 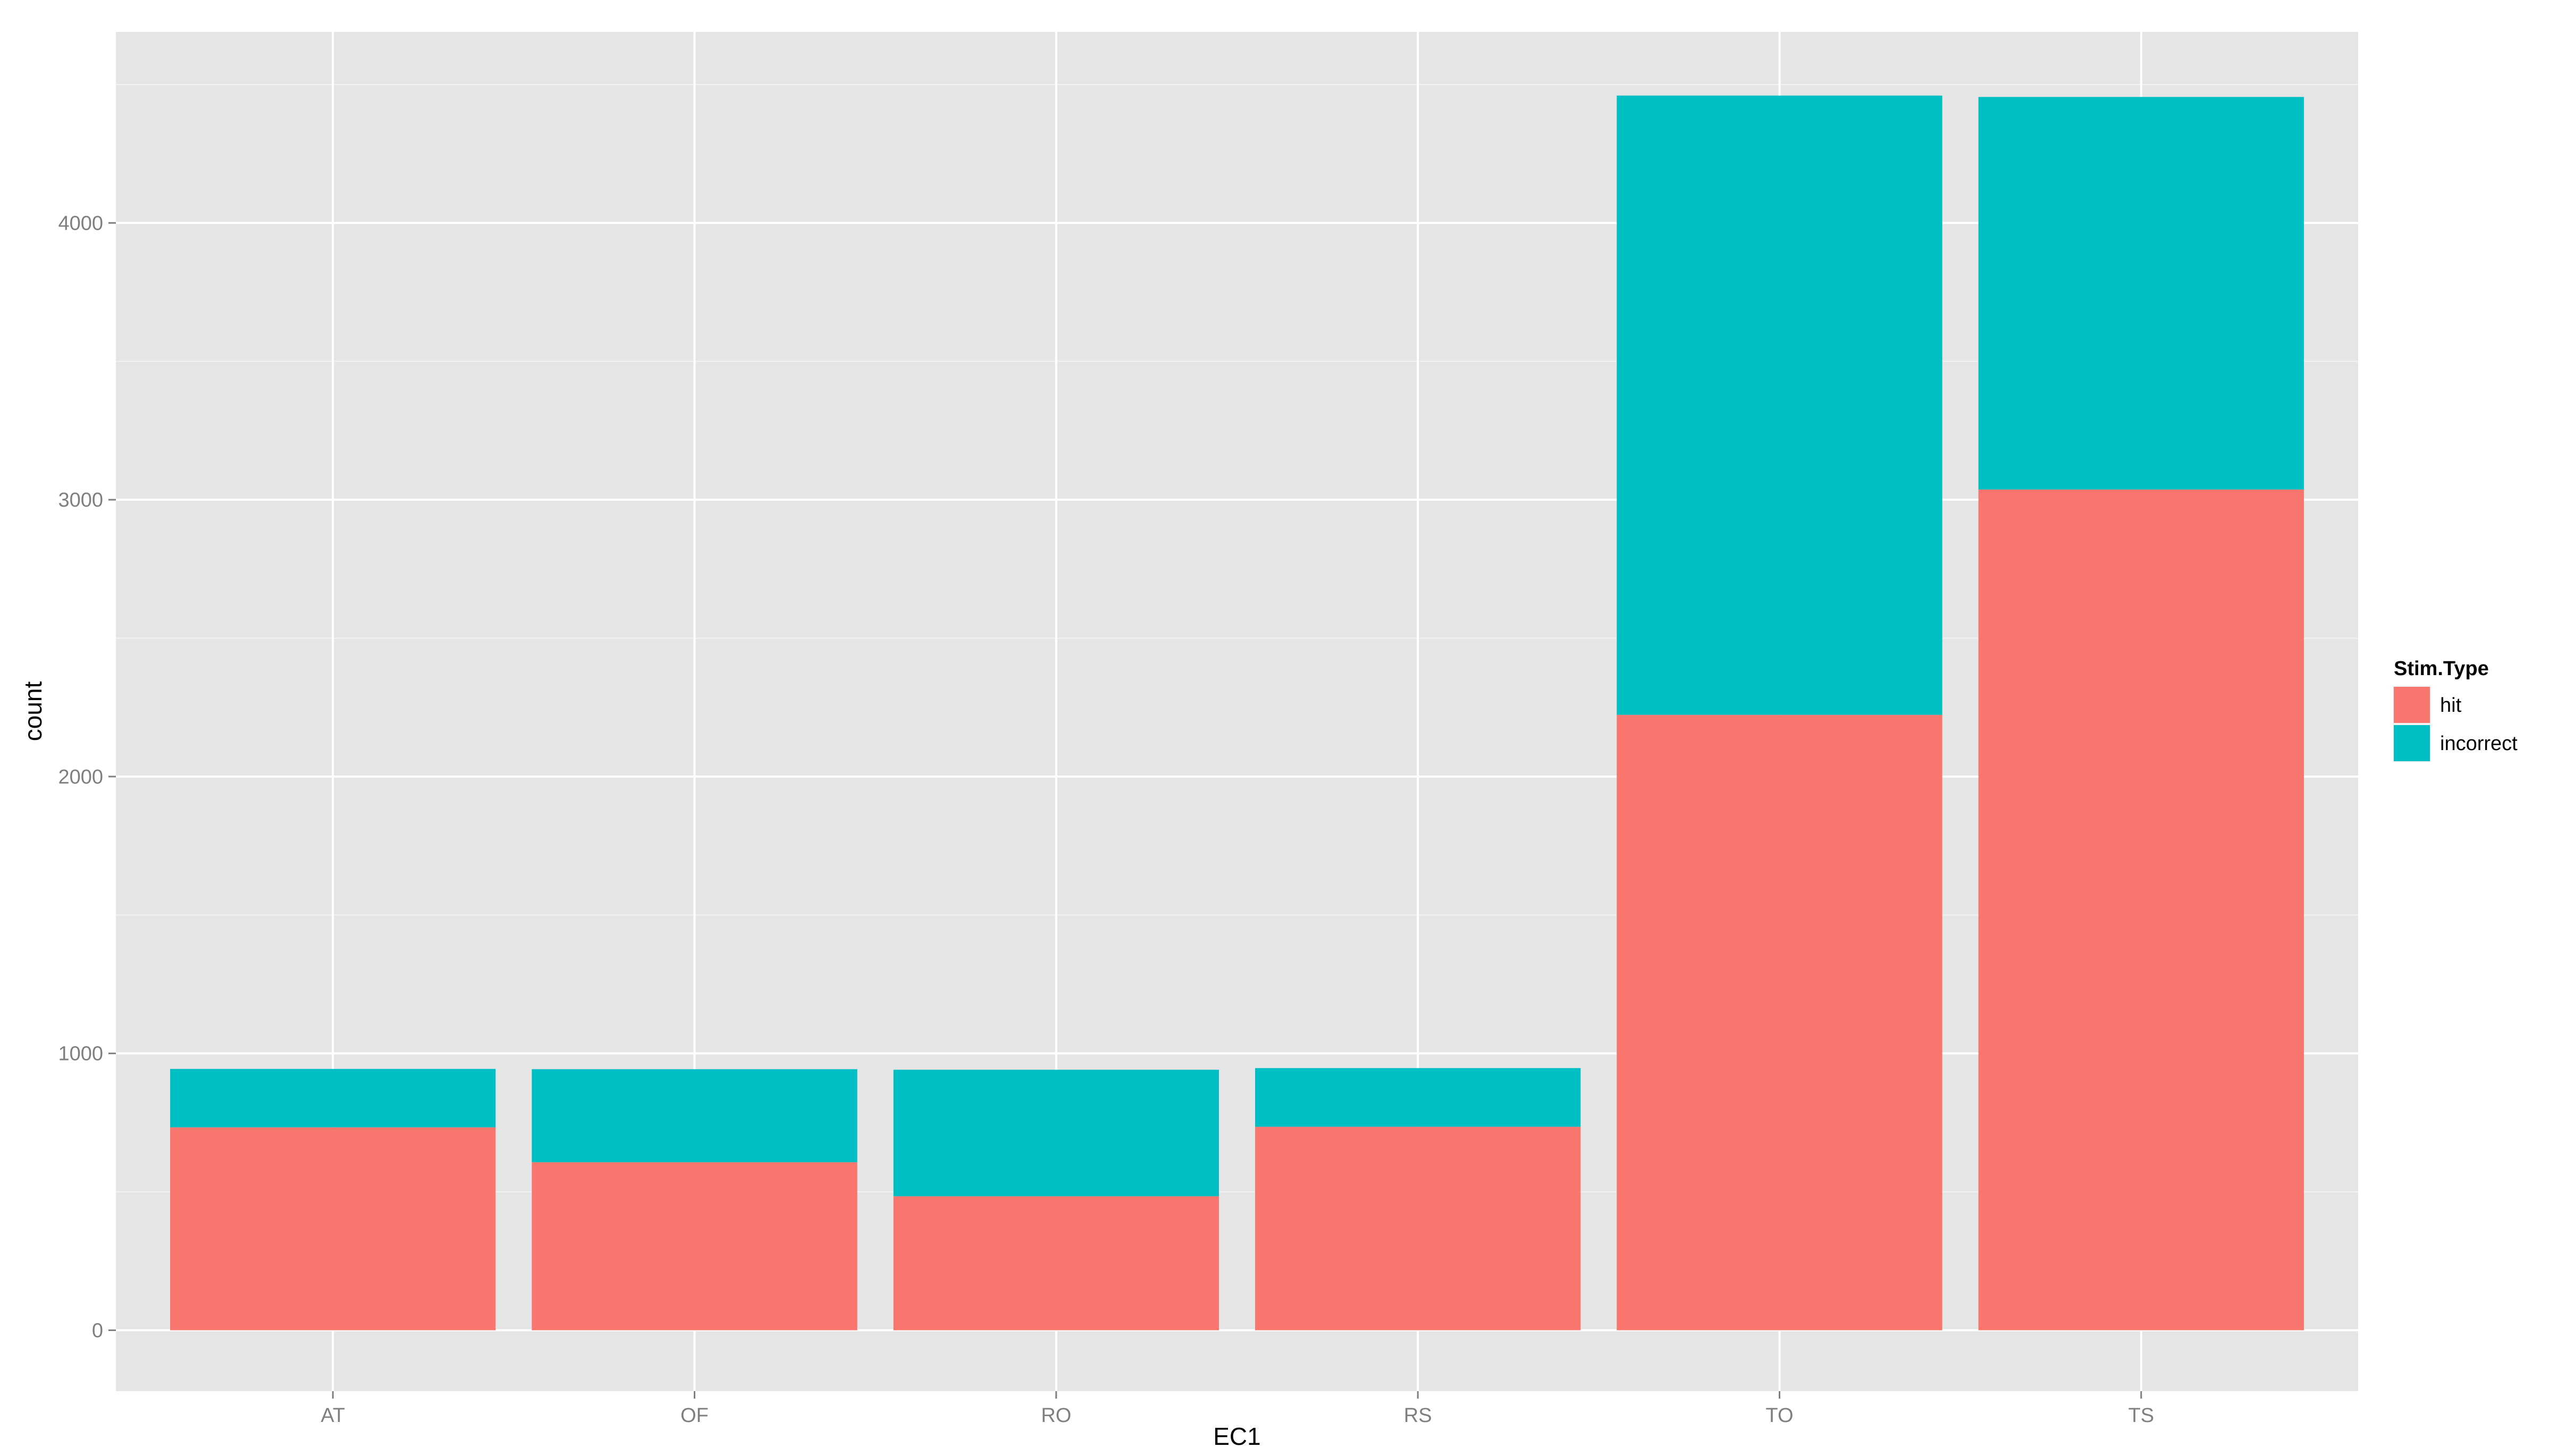 What do you see at coordinates (2412, 705) in the screenshot?
I see `legend-swatch-hit` at bounding box center [2412, 705].